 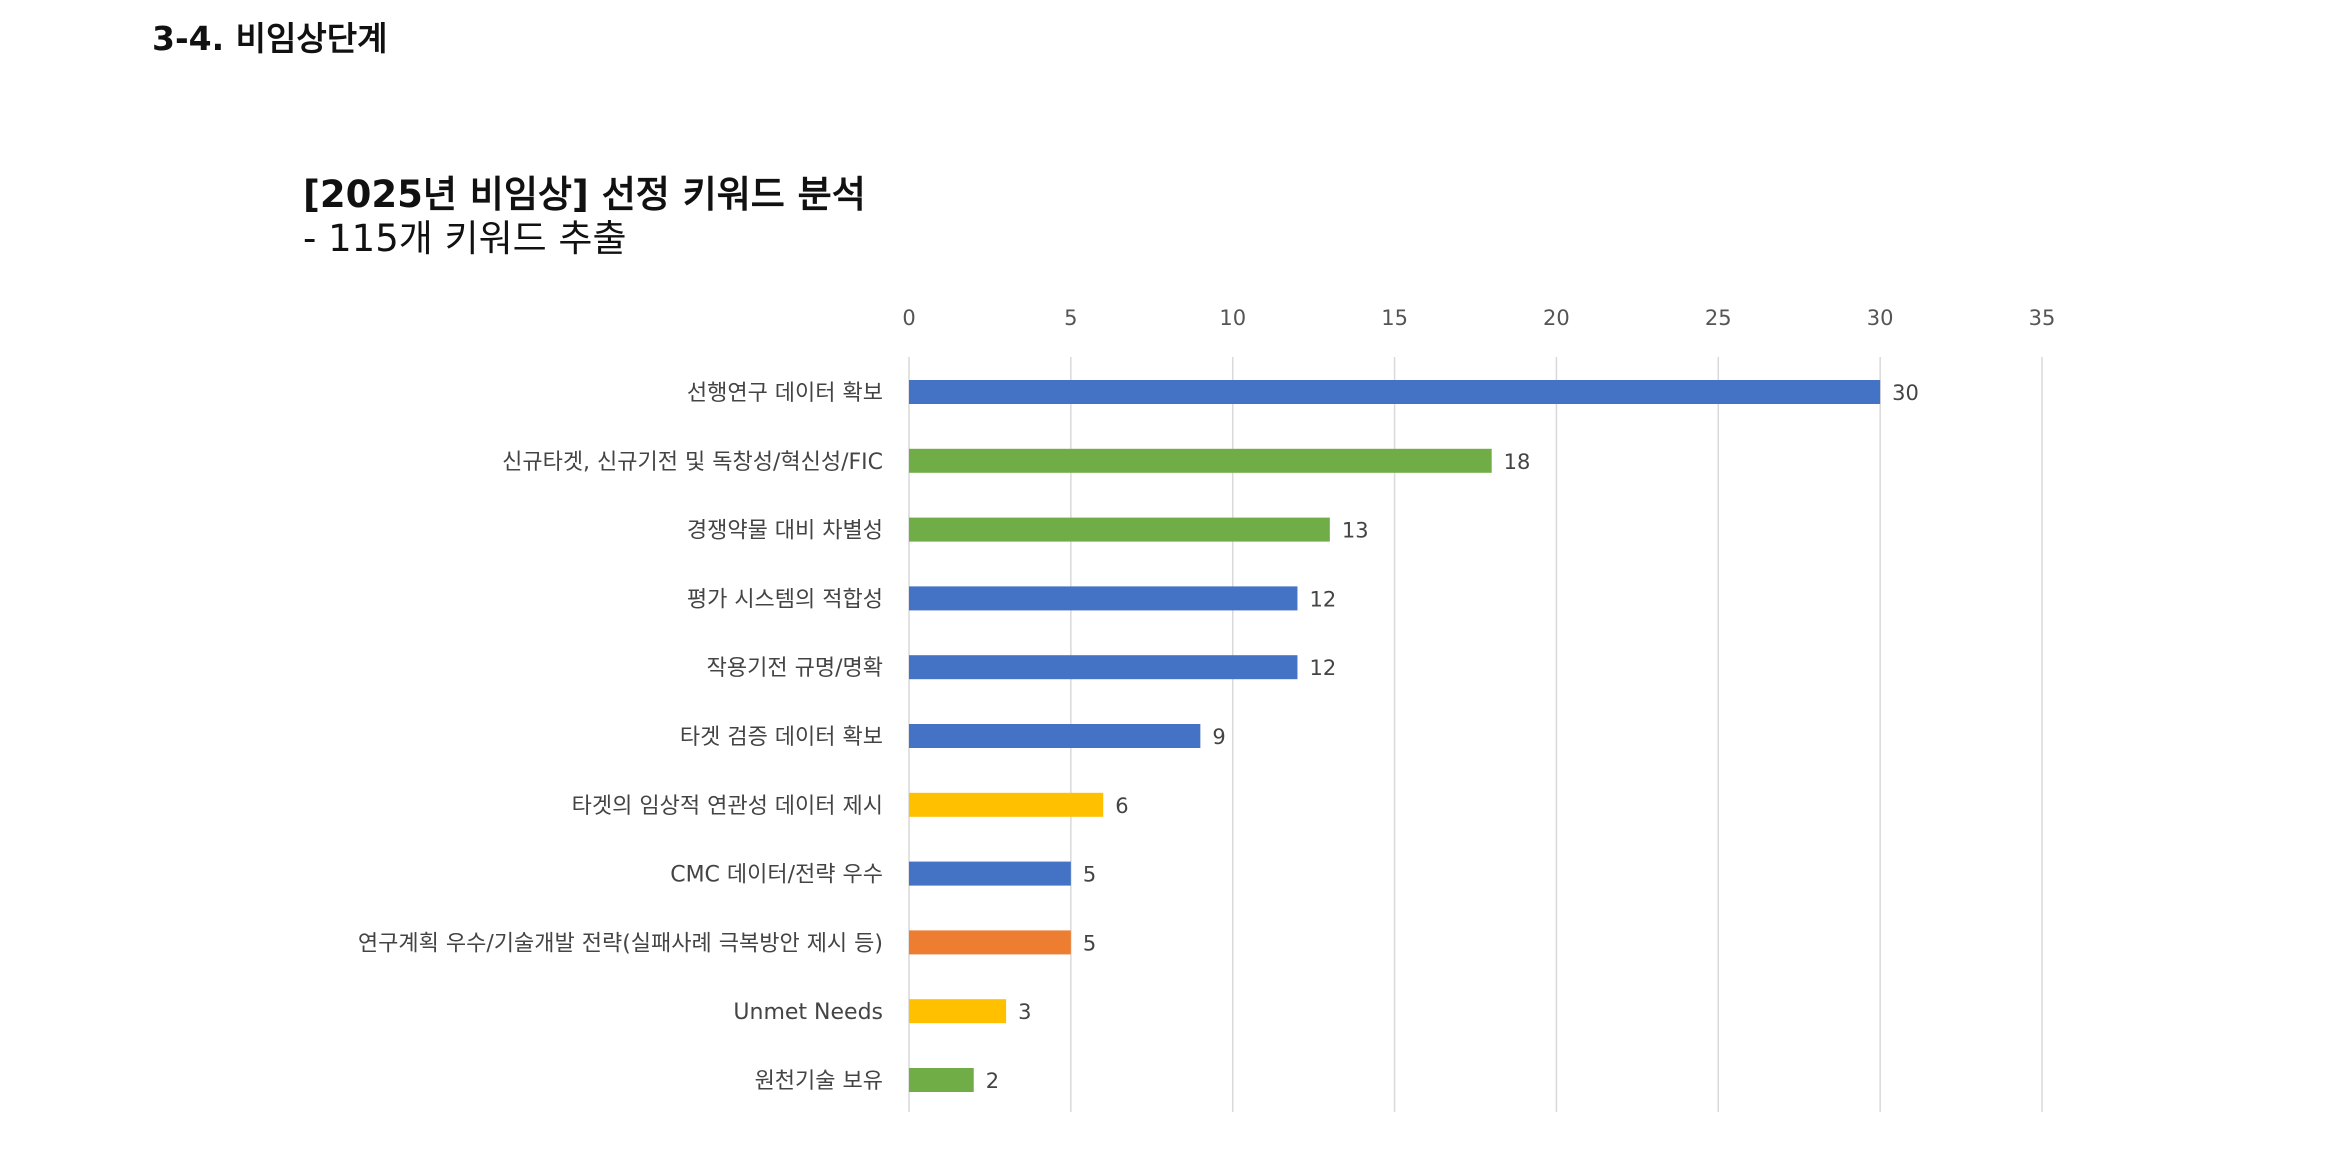 I want to click on axis-tick-labels: 0 5 10 15 20 25 30 35, so click(x=1478, y=318).